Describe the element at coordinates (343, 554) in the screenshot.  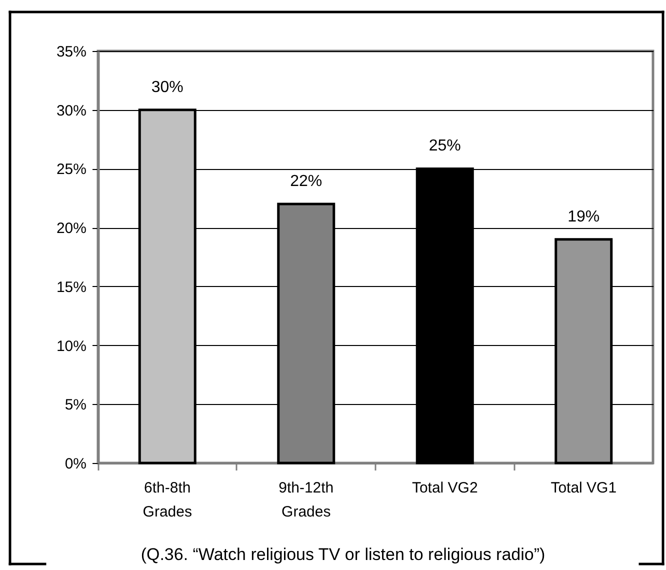
I see `text: (Q.36. “Watch religious TV or listen to religious radio”)` at that location.